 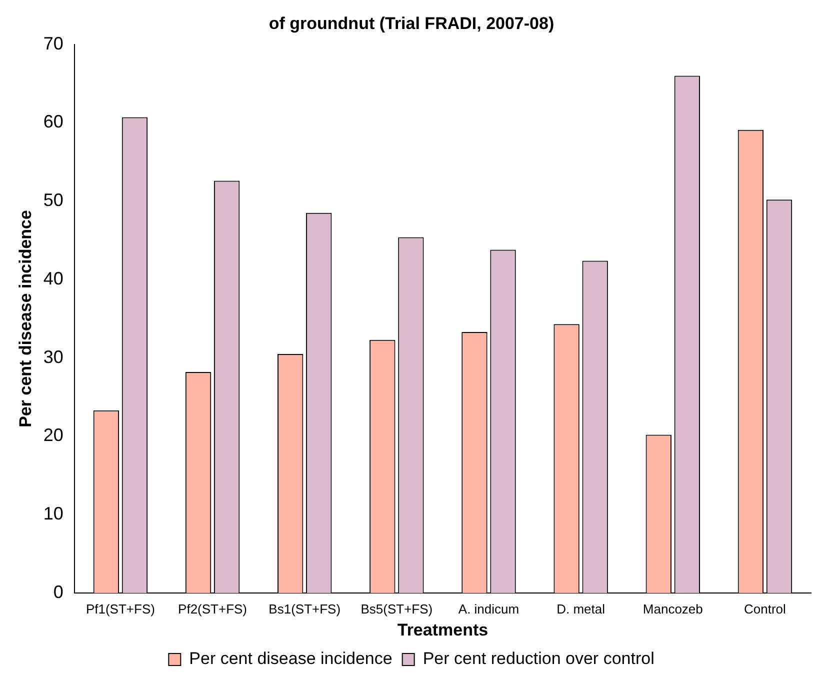 I want to click on y-tick-label: 0, so click(x=58, y=592).